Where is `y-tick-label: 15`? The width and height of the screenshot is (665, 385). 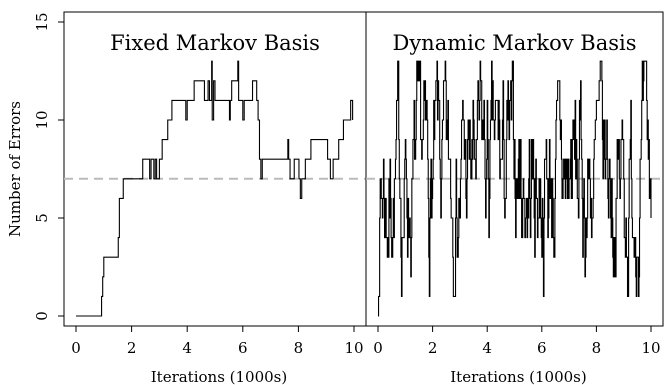
y-tick-label: 15 is located at coordinates (42, 21).